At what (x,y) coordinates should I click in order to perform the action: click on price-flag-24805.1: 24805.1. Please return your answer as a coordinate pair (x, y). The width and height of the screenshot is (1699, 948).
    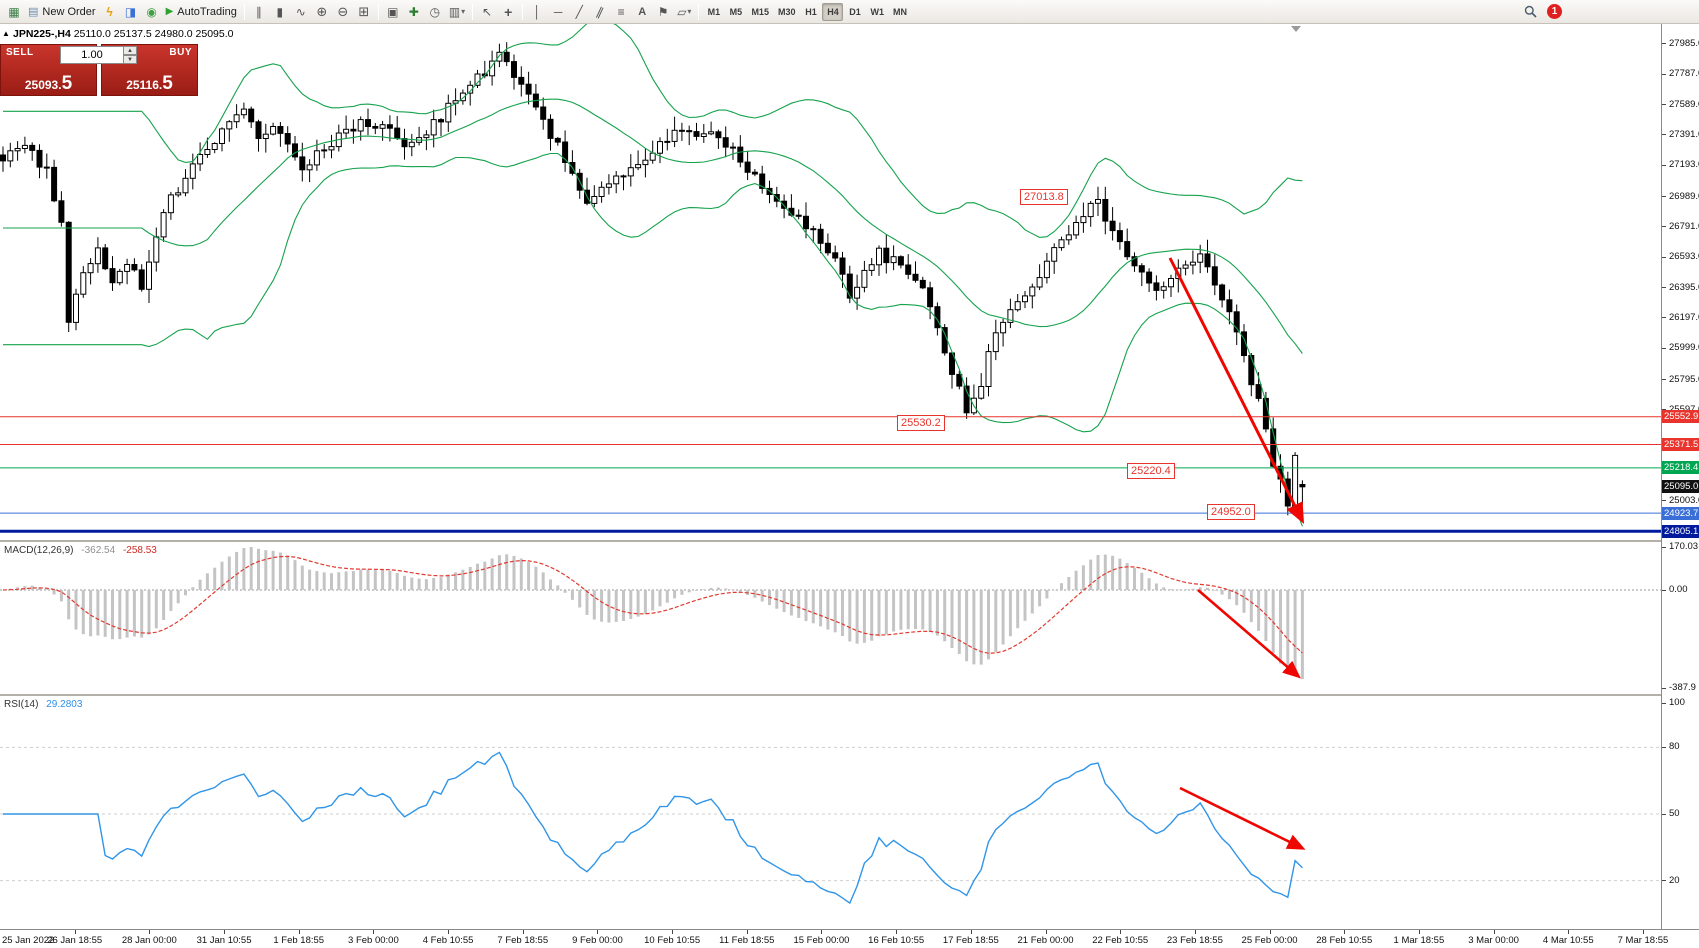
    Looking at the image, I should click on (1680, 531).